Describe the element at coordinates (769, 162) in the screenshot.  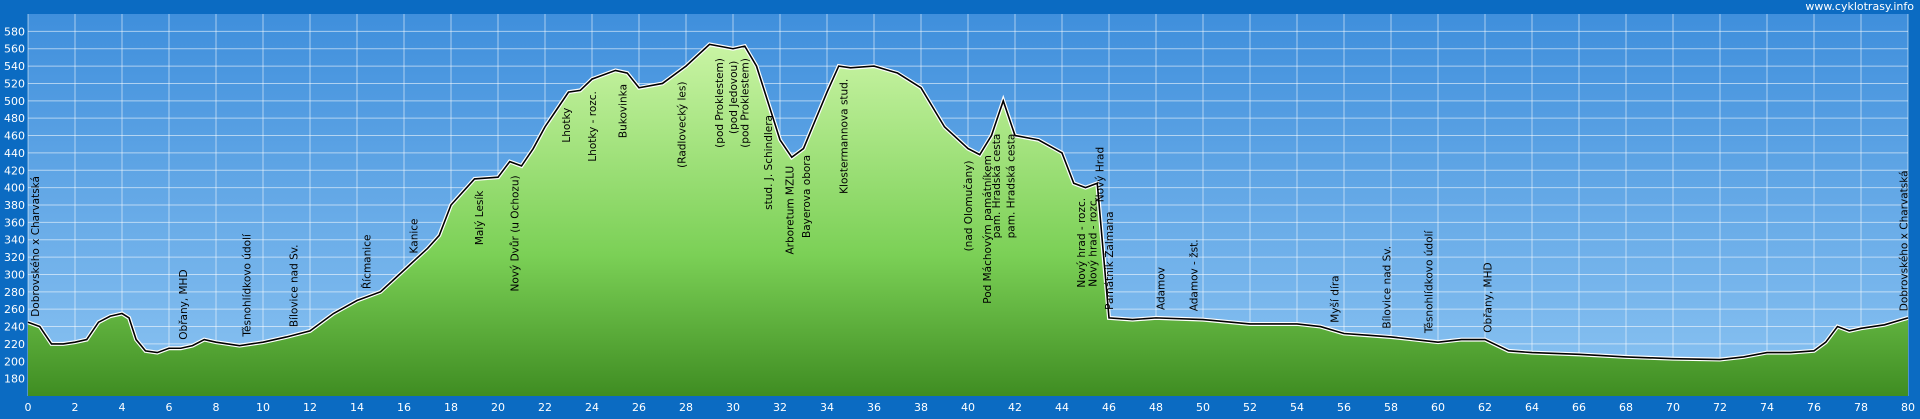
I see `annotation: stud. J. Schindlera` at that location.